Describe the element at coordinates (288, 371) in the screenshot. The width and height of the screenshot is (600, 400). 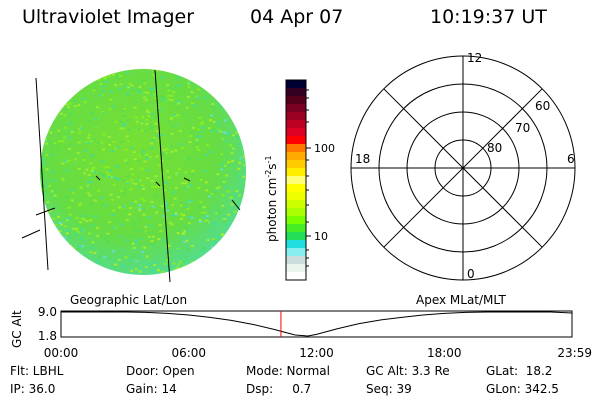
I see `mode-status: Mode: Normal` at that location.